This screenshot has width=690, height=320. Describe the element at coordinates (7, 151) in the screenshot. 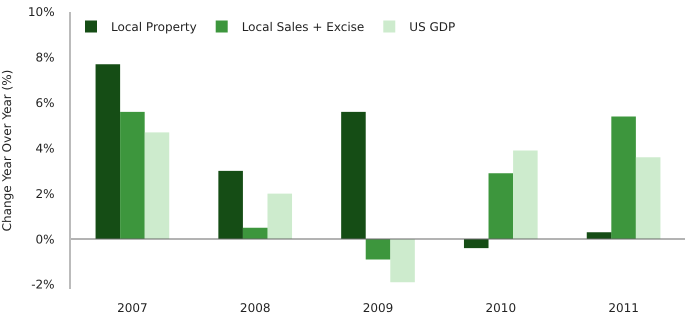

I see `y-axis-title: Change Year Over Year (%)` at that location.